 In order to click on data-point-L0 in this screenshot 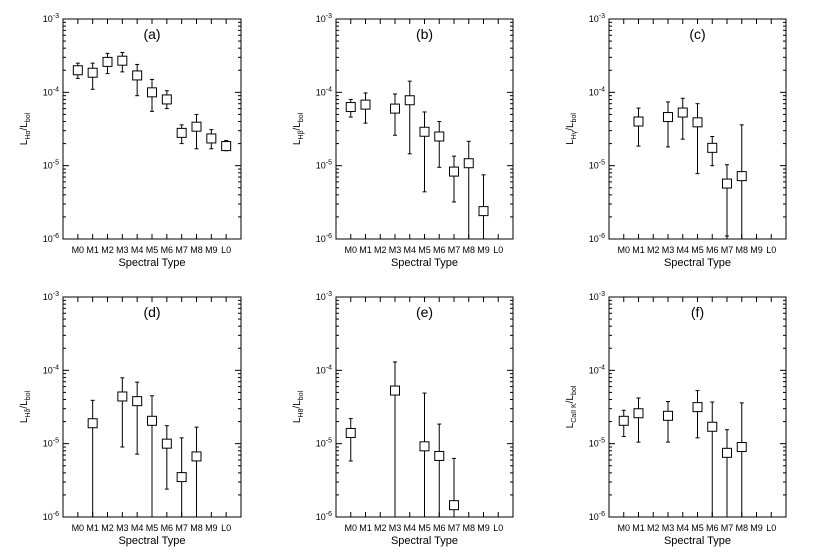, I will do `click(226, 146)`.